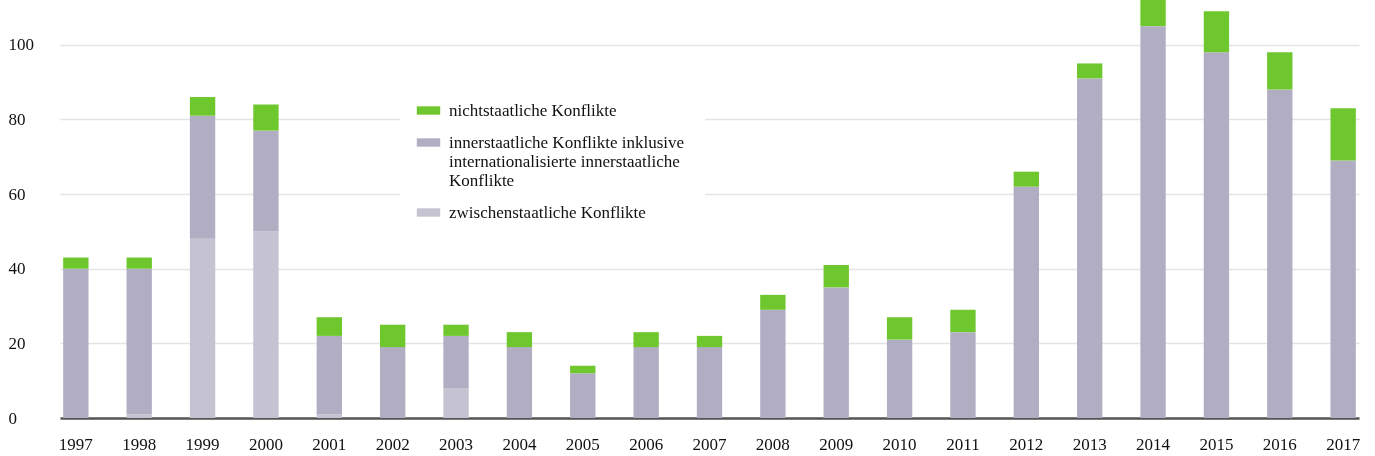  Describe the element at coordinates (76, 444) in the screenshot. I see `x-tick-label: 1997` at that location.